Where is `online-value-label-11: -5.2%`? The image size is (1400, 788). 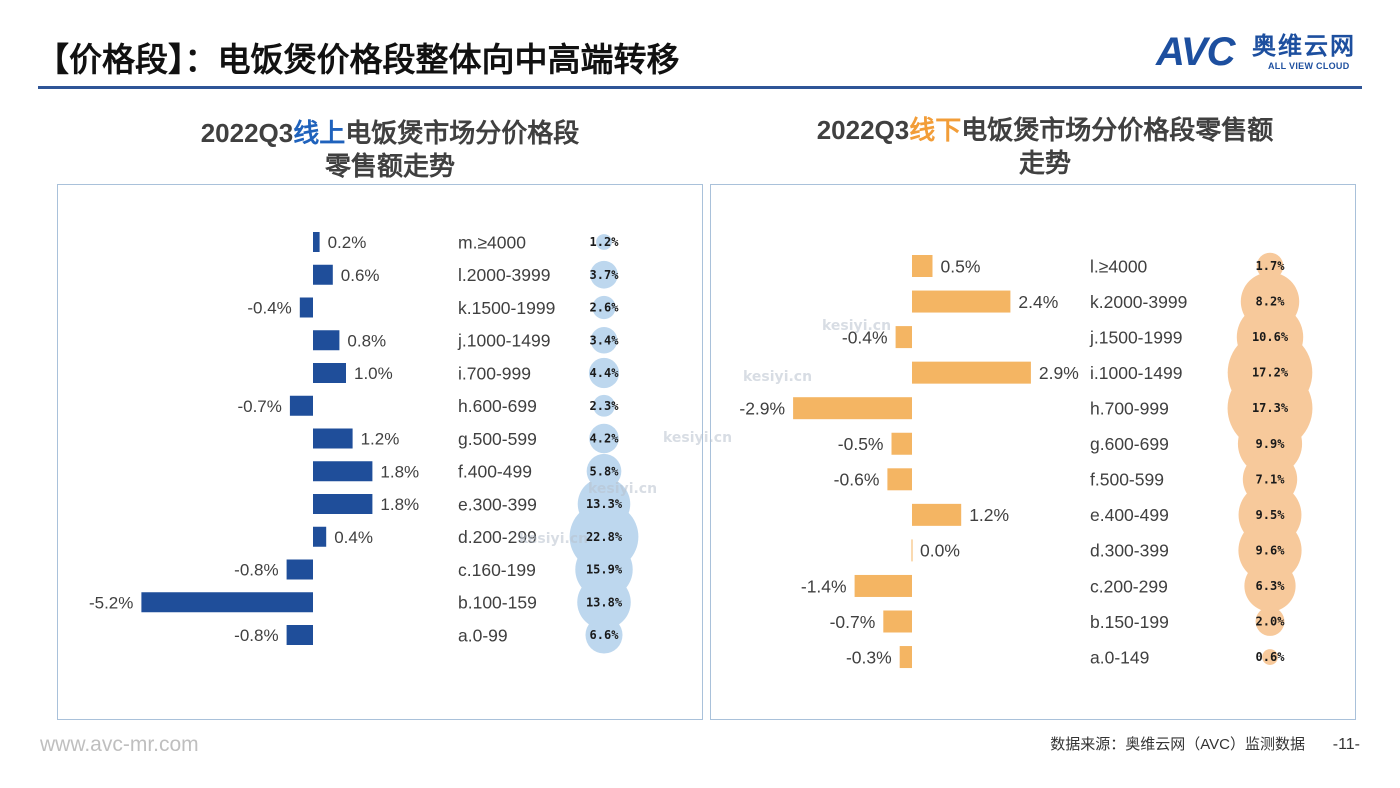
online-value-label-11: -5.2% is located at coordinates (111, 602).